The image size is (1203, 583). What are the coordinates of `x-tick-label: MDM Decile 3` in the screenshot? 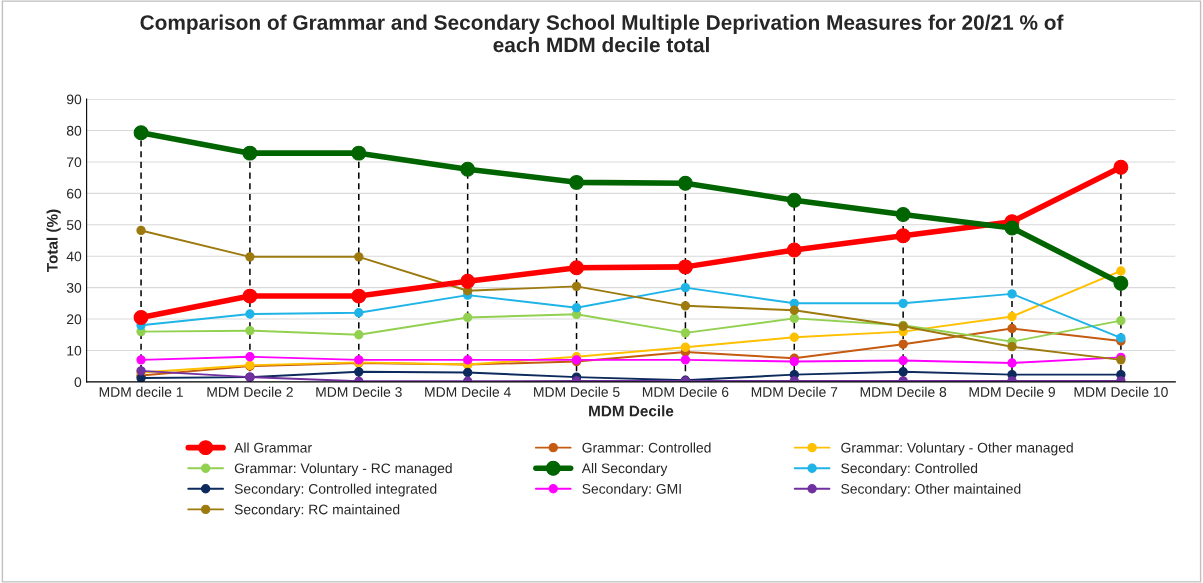 It's located at (359, 391).